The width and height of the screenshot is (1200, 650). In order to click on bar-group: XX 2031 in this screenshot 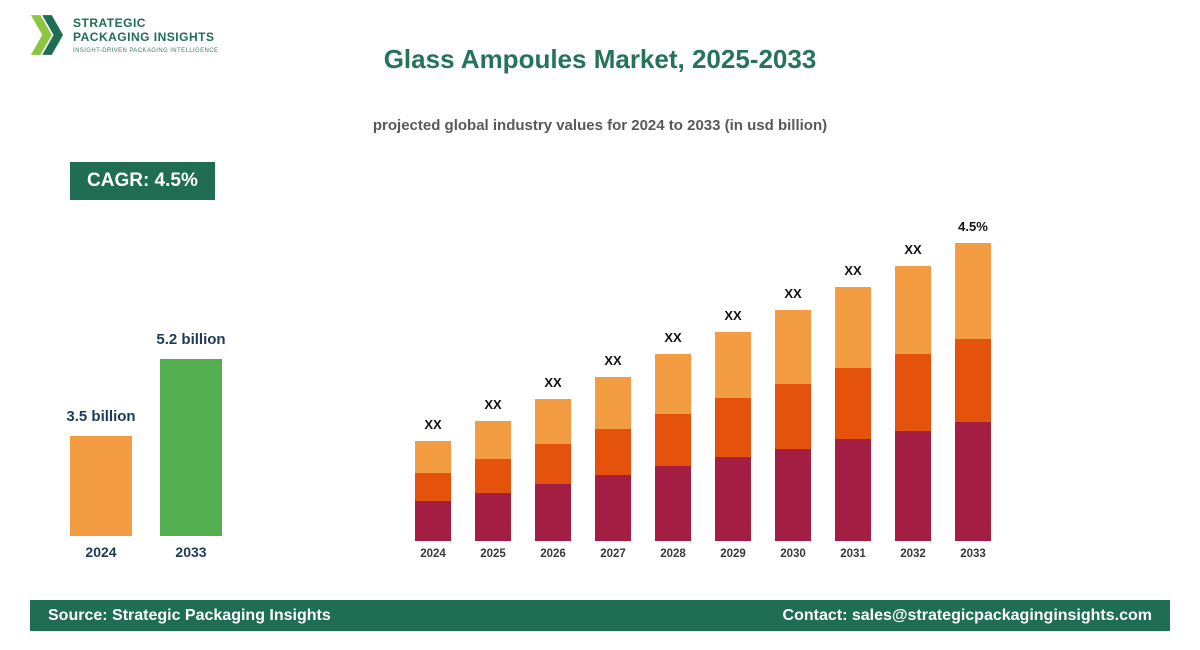, I will do `click(853, 411)`.